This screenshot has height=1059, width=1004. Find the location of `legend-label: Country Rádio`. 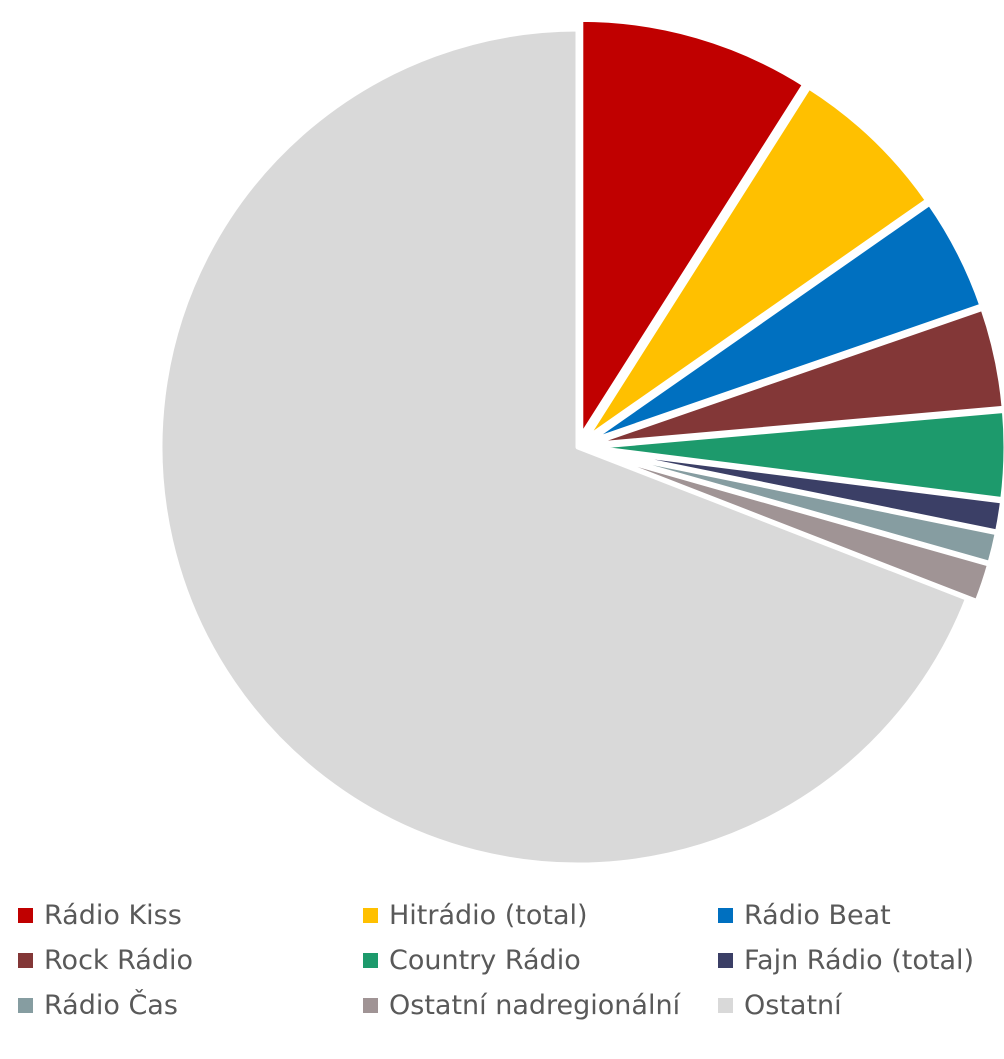

legend-label: Country Rádio is located at coordinates (485, 960).